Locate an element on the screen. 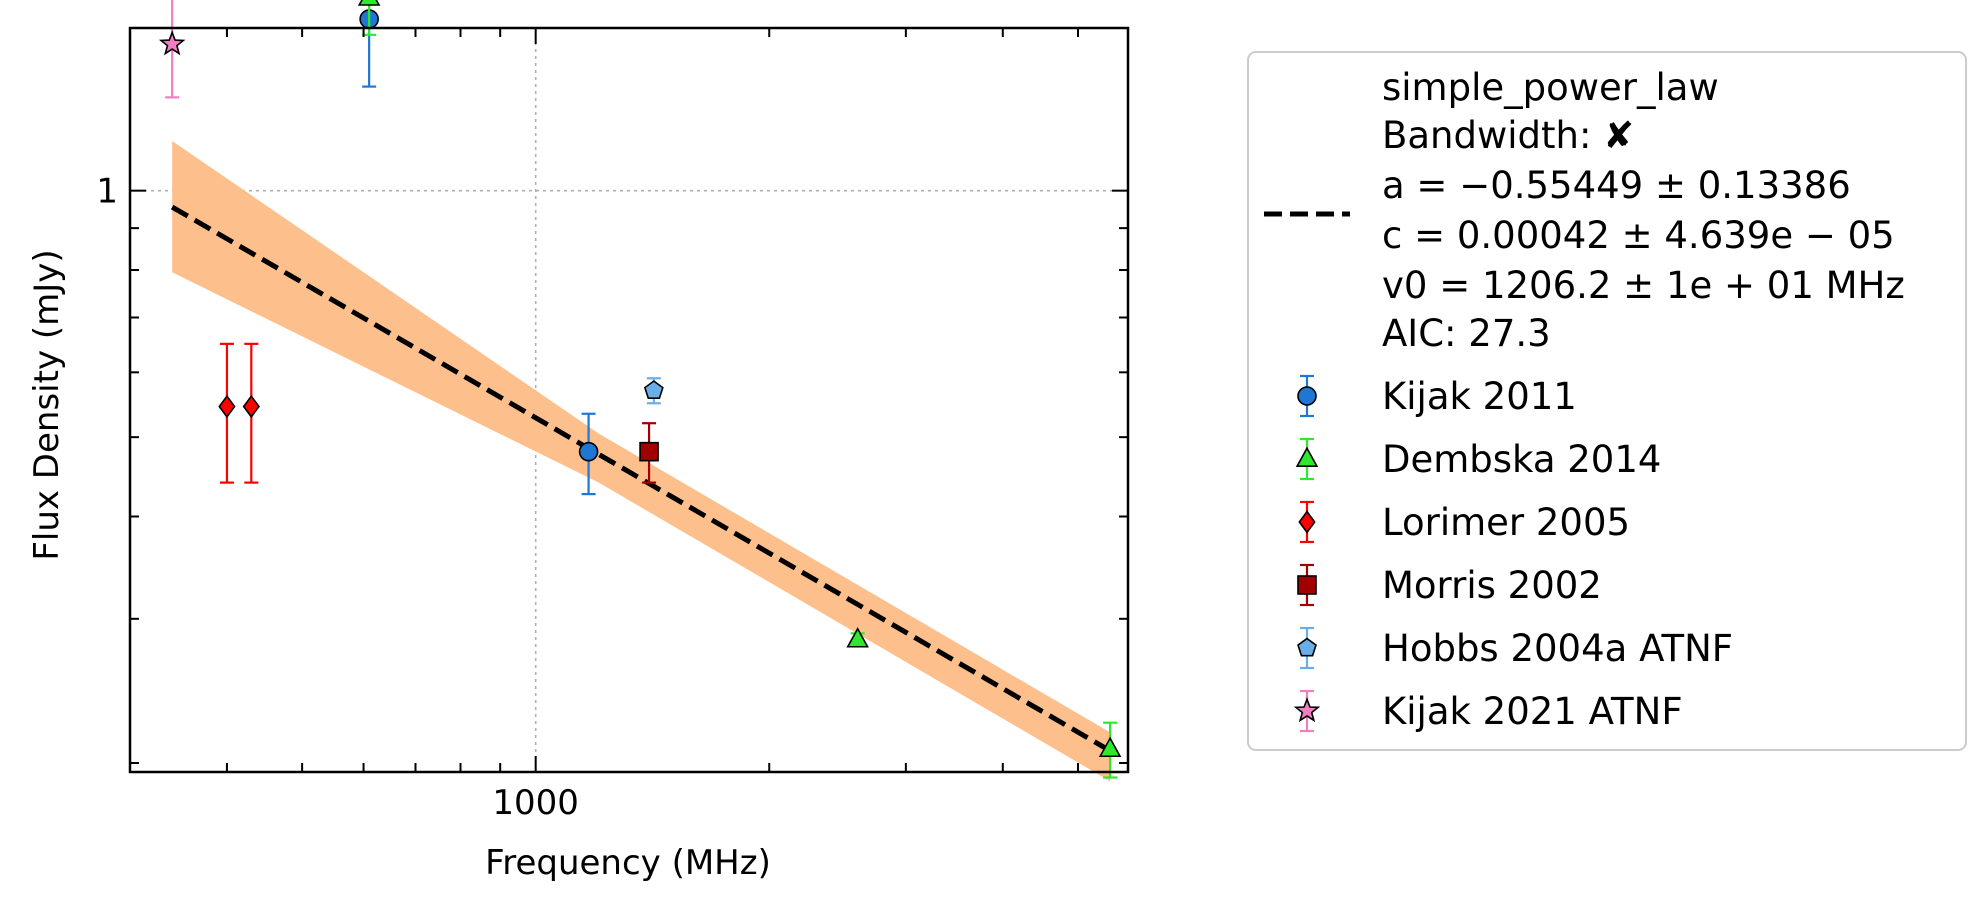 The height and width of the screenshot is (918, 1987). y-tick-label: 1 is located at coordinates (107, 192).